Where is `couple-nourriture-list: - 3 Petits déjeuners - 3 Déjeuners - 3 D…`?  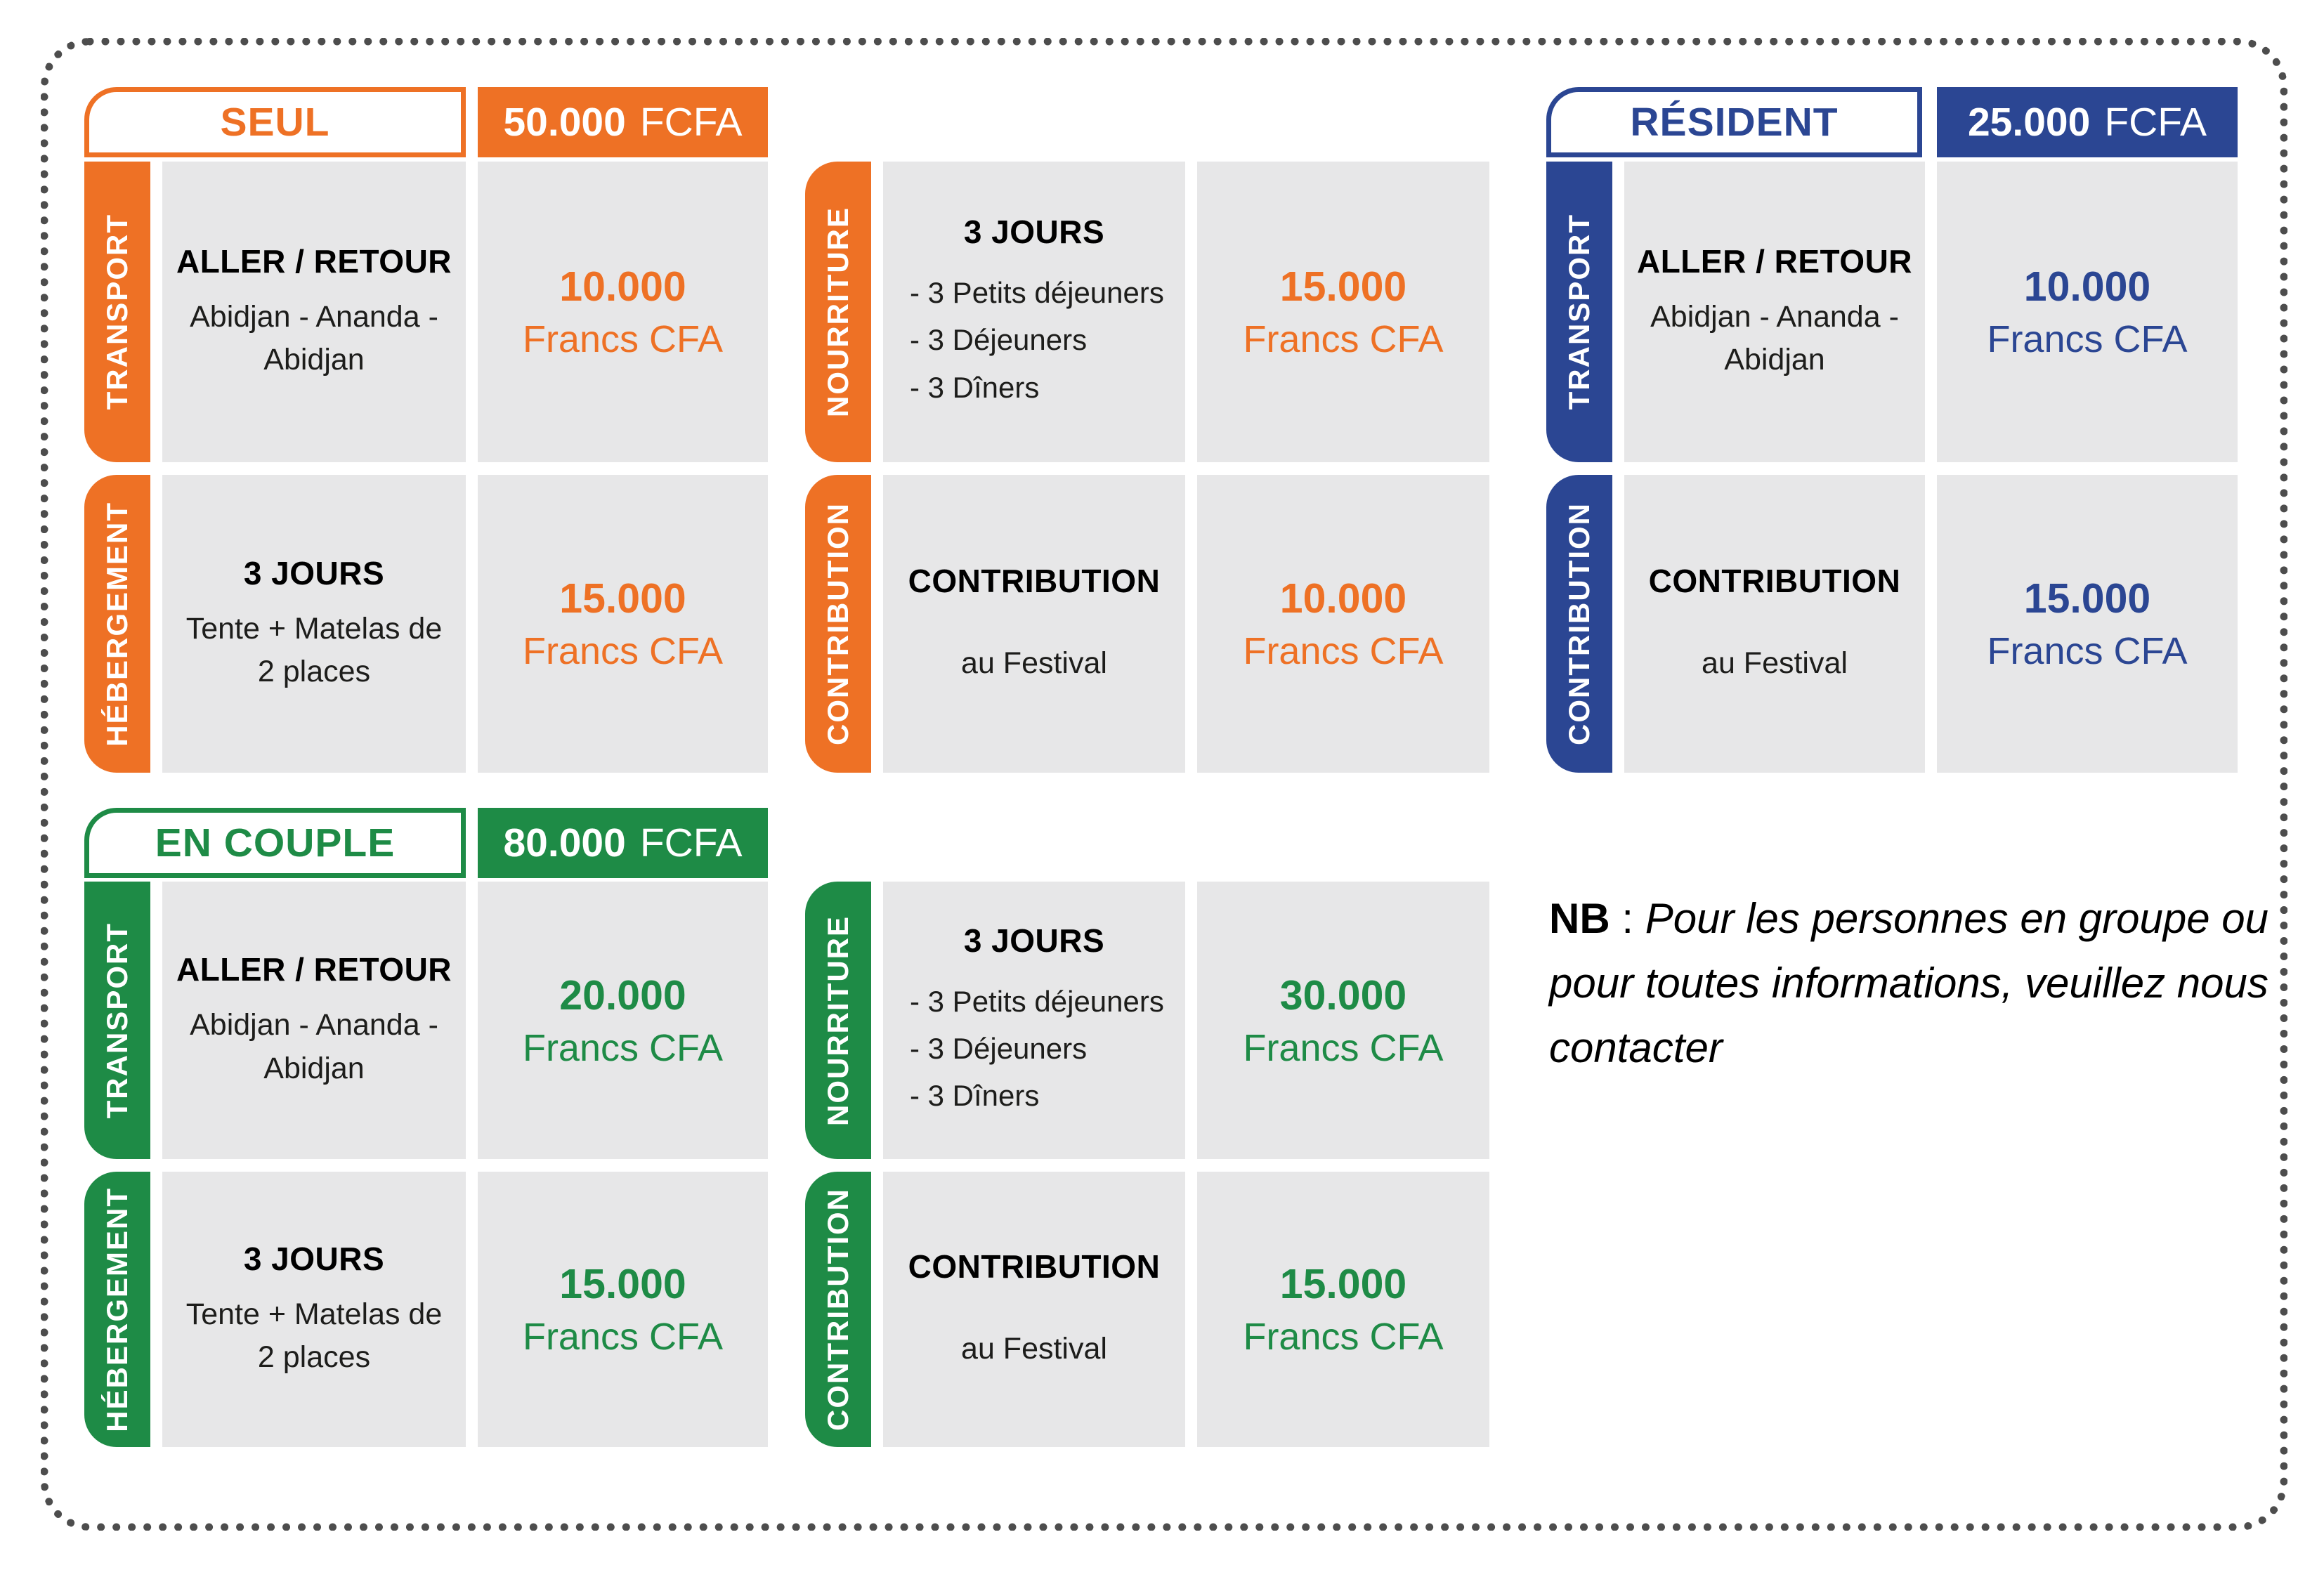
couple-nourriture-list: - 3 Petits déjeuners - 3 Déjeuners - 3 D… is located at coordinates (1037, 1048).